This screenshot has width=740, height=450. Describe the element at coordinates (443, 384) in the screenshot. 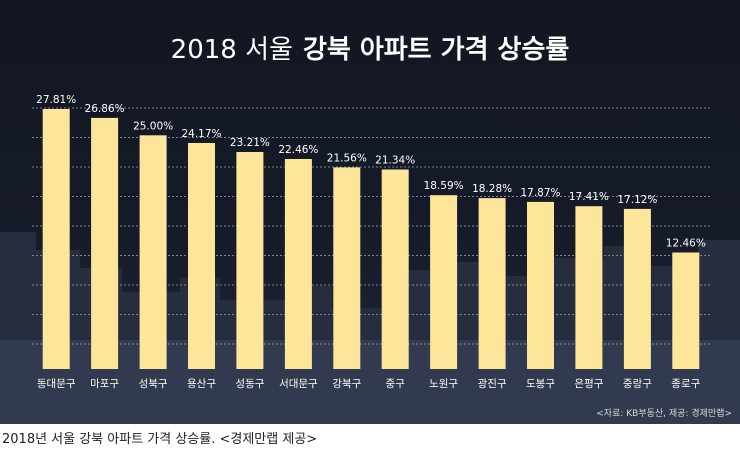

I see `category-label: 노원구` at that location.